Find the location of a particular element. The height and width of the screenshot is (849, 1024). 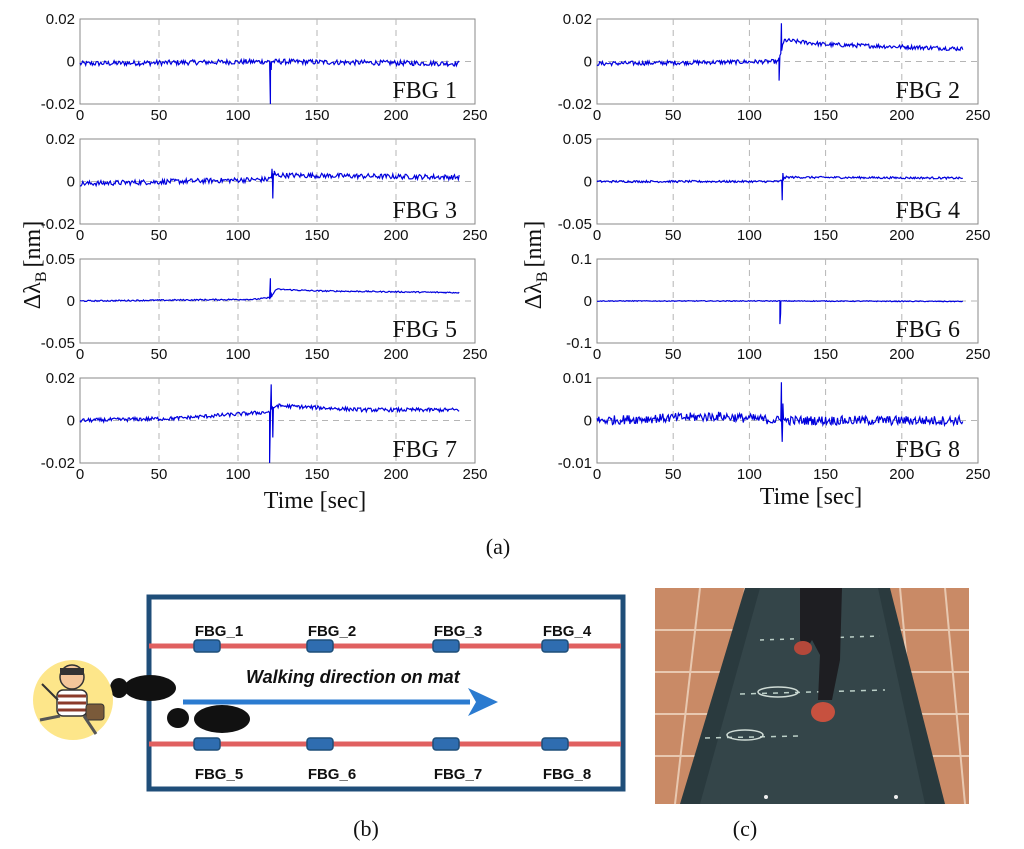

y-tick-label: -0.1 is located at coordinates (579, 343).